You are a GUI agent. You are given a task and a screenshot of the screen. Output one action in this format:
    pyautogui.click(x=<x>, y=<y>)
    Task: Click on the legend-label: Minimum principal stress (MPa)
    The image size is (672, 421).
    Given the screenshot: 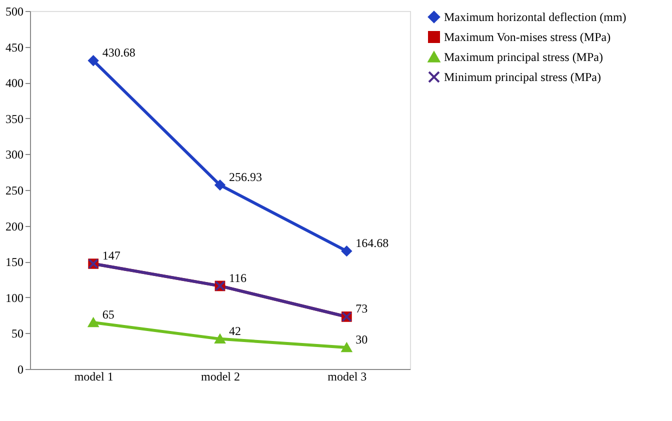 What is the action you would take?
    pyautogui.click(x=522, y=77)
    